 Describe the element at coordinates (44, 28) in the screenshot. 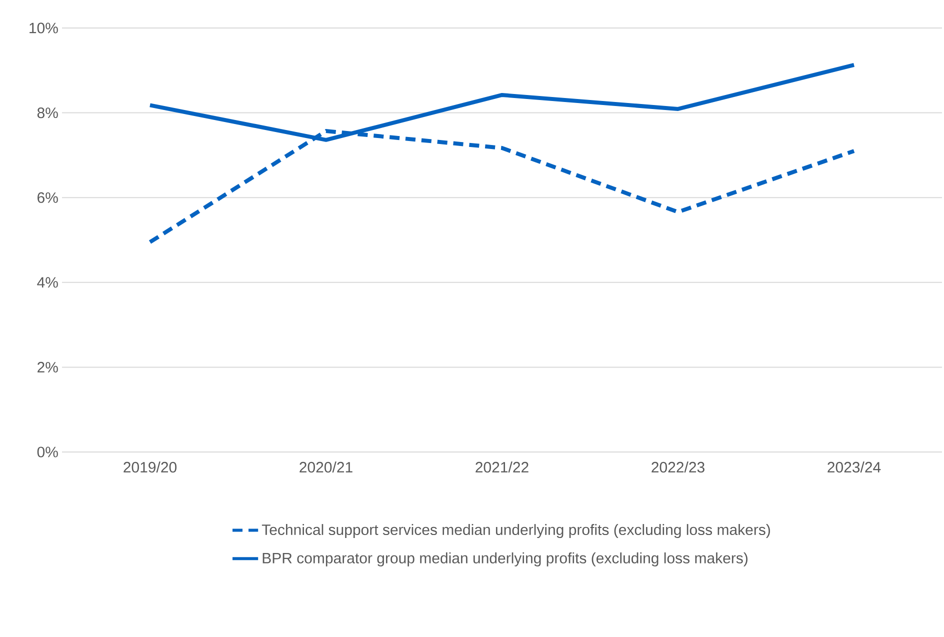

I see `y-tick-label: 10%` at that location.